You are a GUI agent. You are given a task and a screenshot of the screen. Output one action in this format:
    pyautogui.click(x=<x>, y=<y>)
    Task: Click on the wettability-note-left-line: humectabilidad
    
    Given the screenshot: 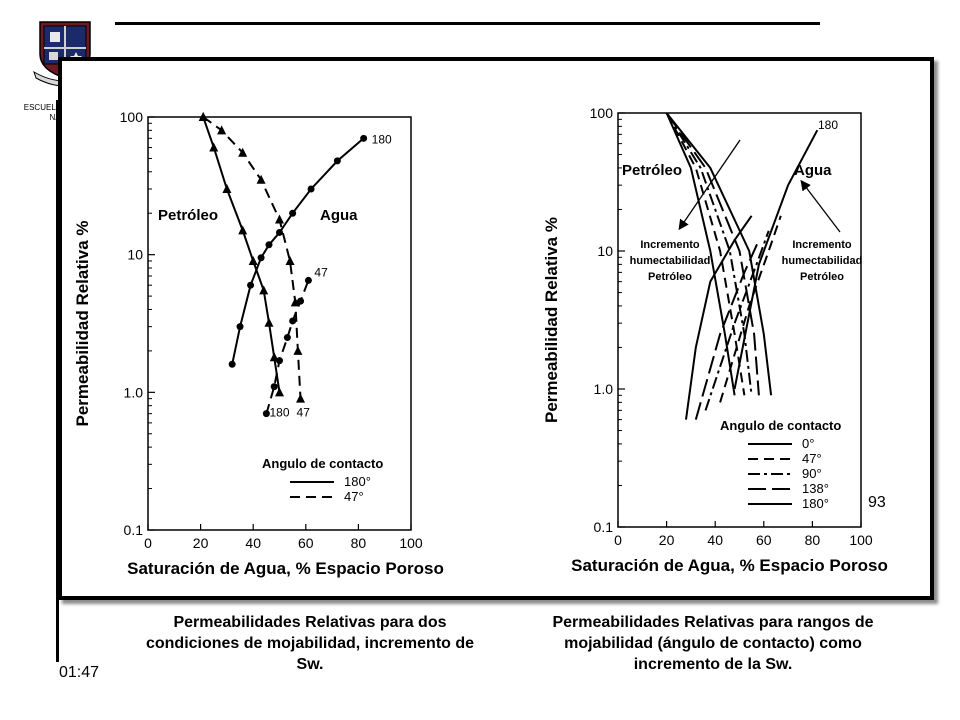 What is the action you would take?
    pyautogui.click(x=670, y=261)
    